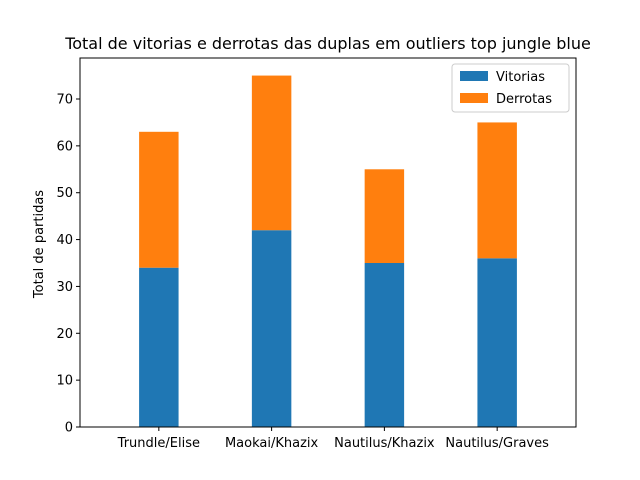 The height and width of the screenshot is (480, 640). What do you see at coordinates (474, 98) in the screenshot?
I see `legend-swatch-derrotas` at bounding box center [474, 98].